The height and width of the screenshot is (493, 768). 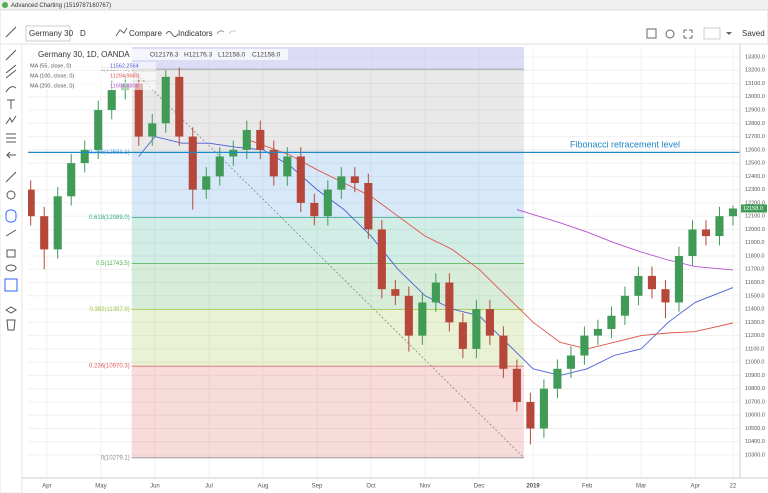 I want to click on x-tick-label: Feb, so click(x=587, y=487).